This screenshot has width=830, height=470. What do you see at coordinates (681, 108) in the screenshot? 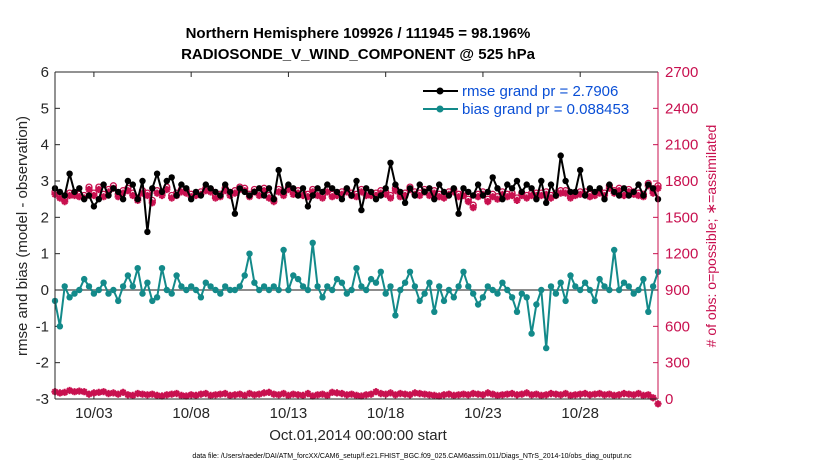
I see `right-tick-label: 2400` at bounding box center [681, 108].